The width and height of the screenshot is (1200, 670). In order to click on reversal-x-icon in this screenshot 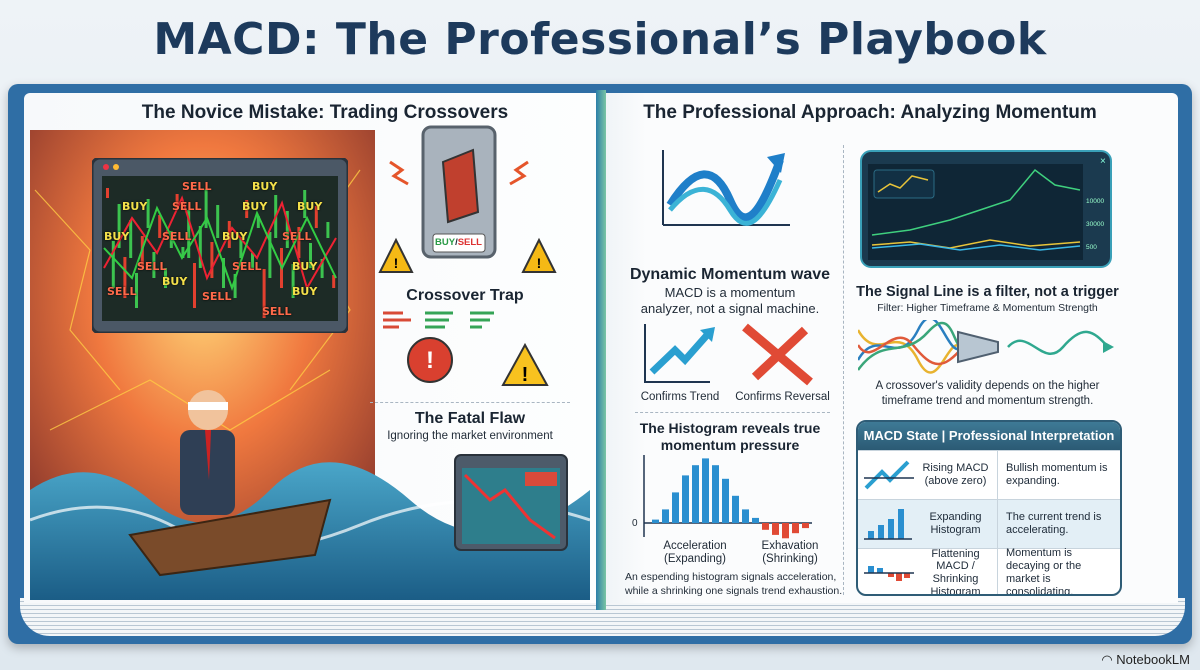, I will do `click(777, 354)`.